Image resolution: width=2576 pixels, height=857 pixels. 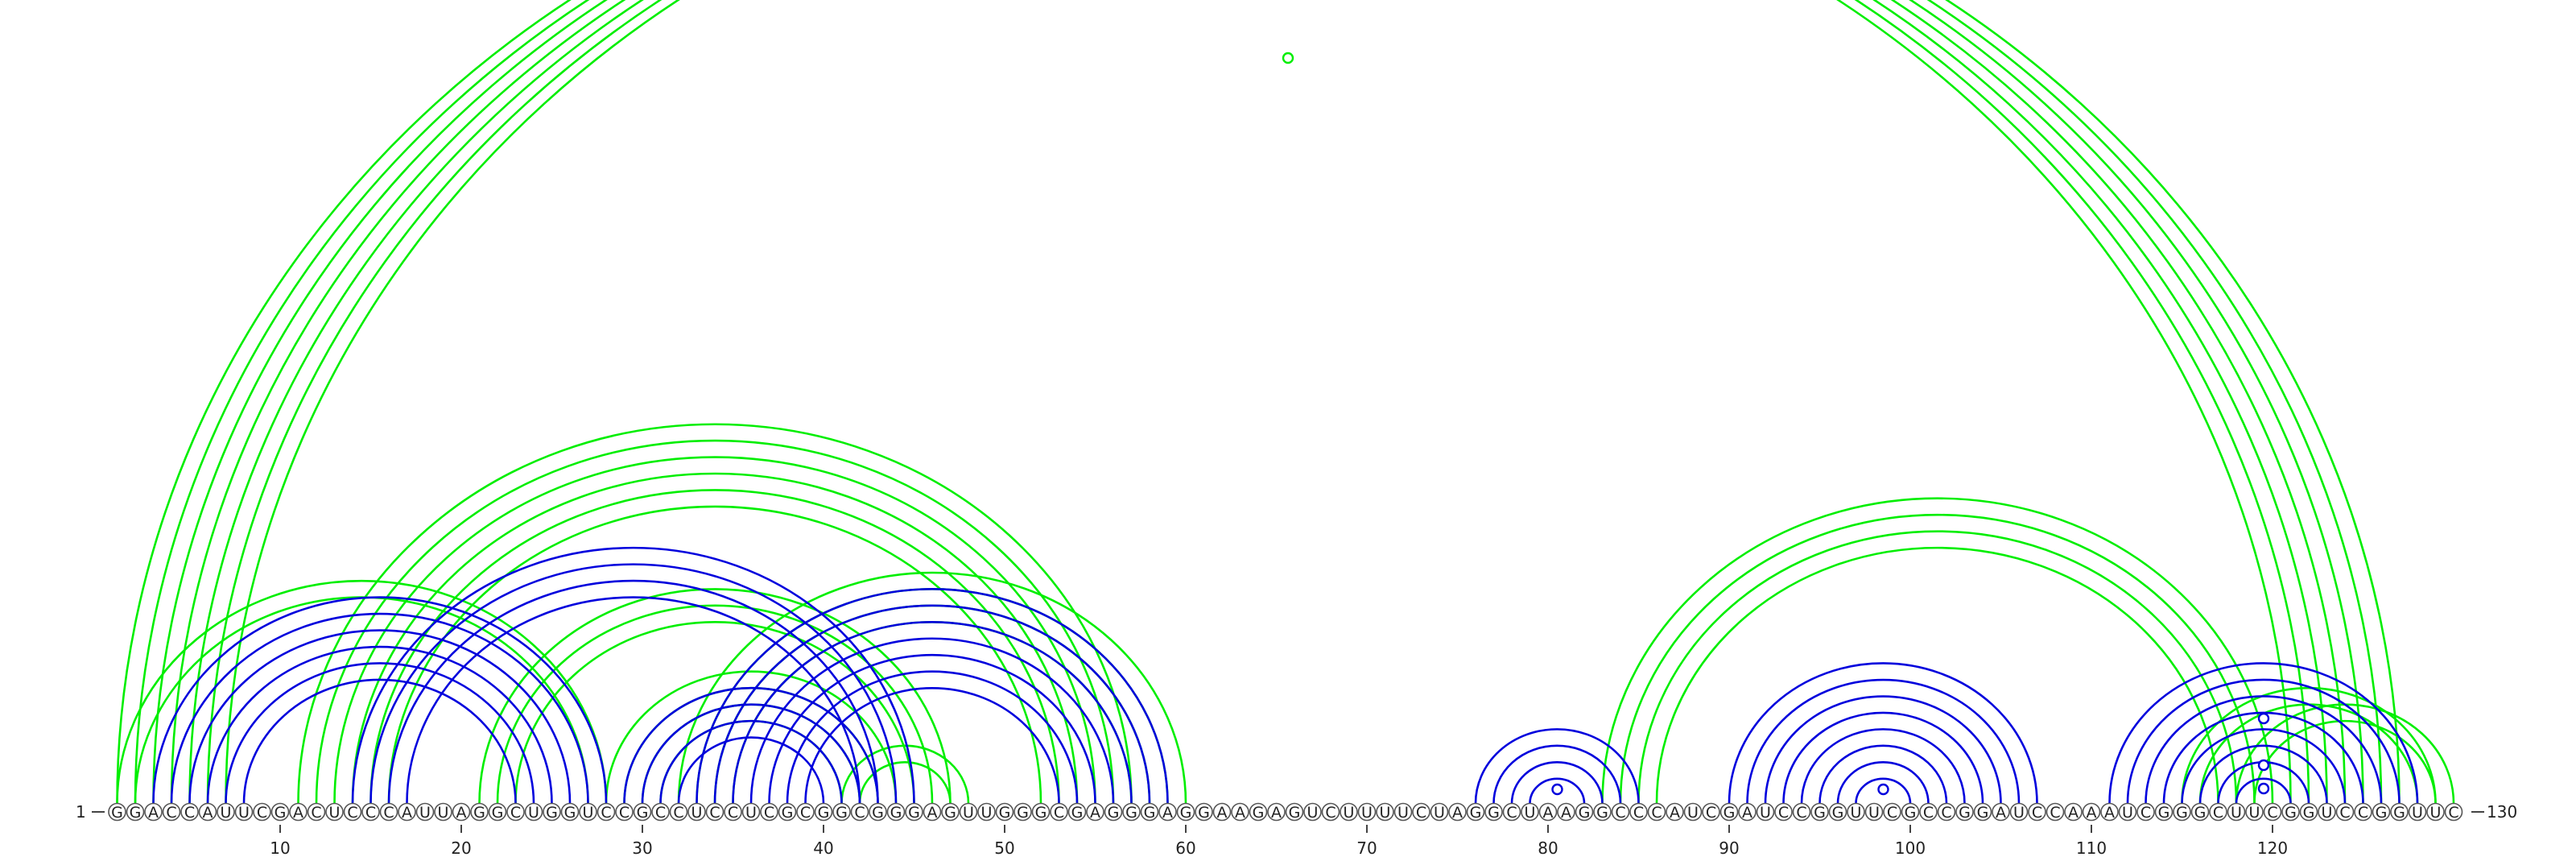 I want to click on tick-label: 70, so click(x=1366, y=847).